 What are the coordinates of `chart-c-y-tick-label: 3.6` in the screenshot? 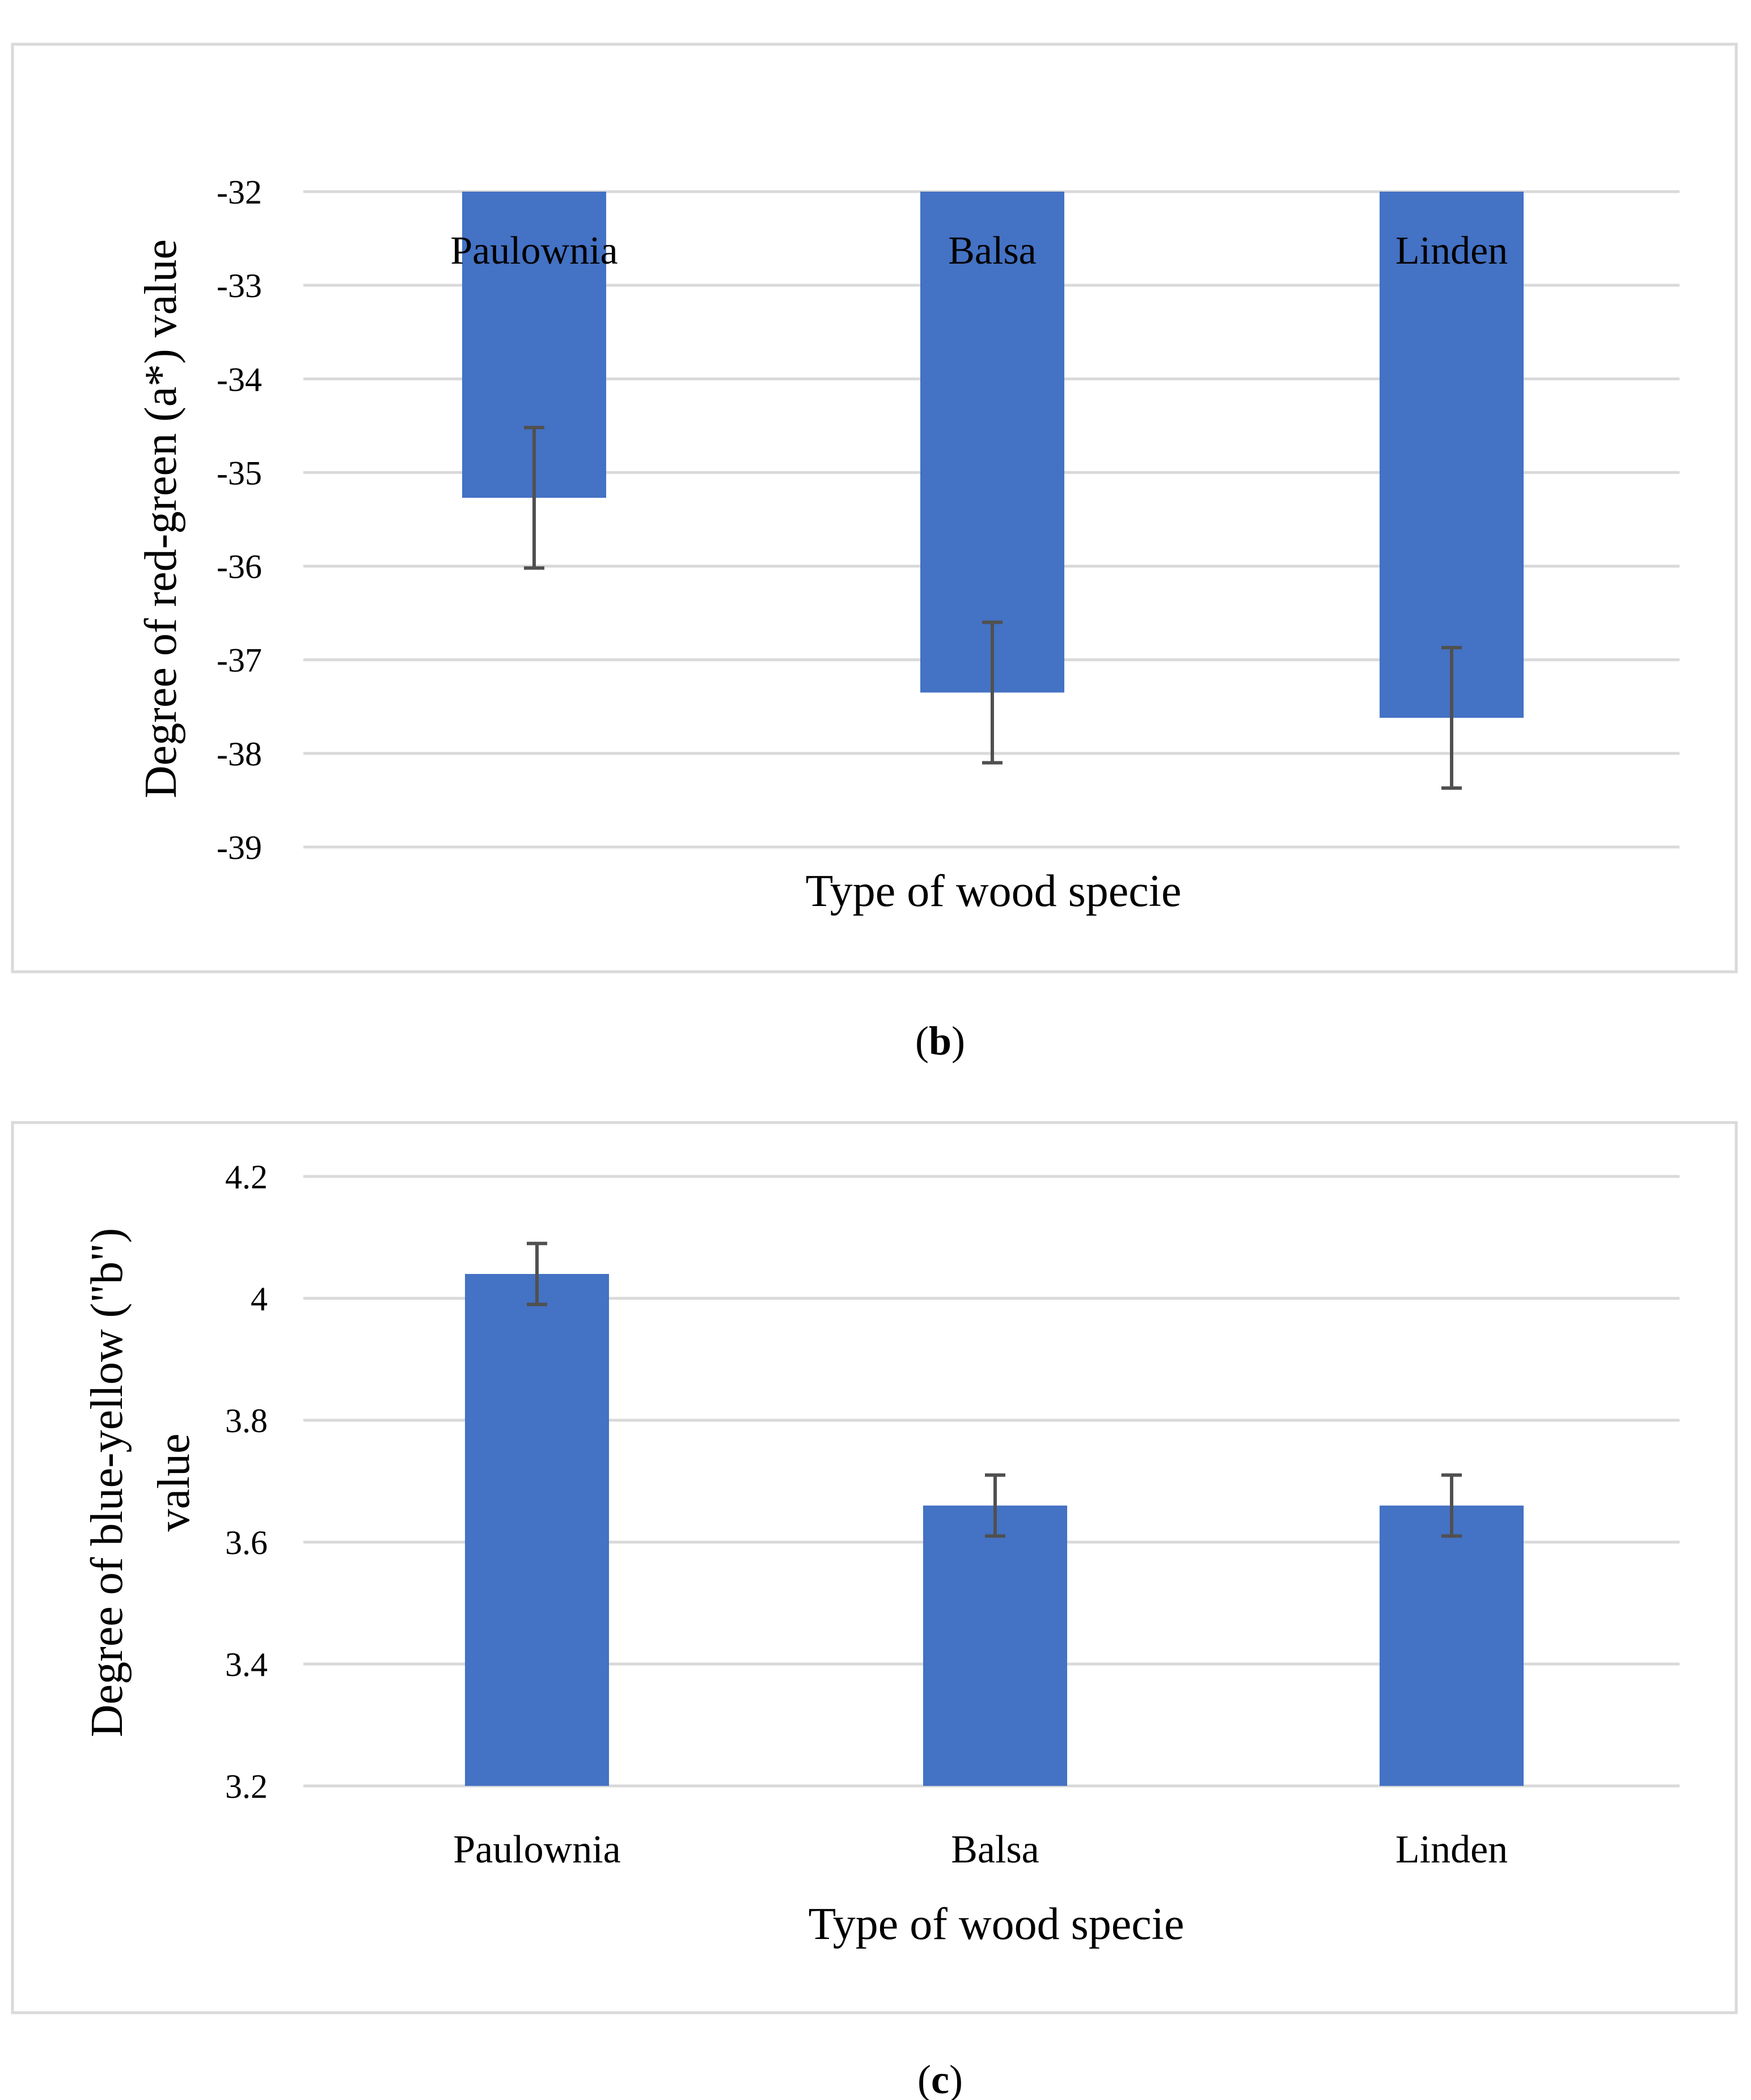 It's located at (247, 1542).